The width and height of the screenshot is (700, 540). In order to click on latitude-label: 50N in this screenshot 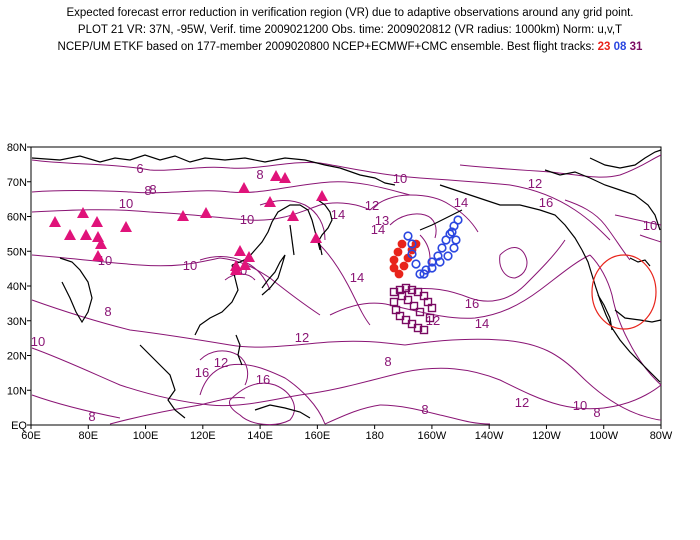, I will do `click(17, 252)`.